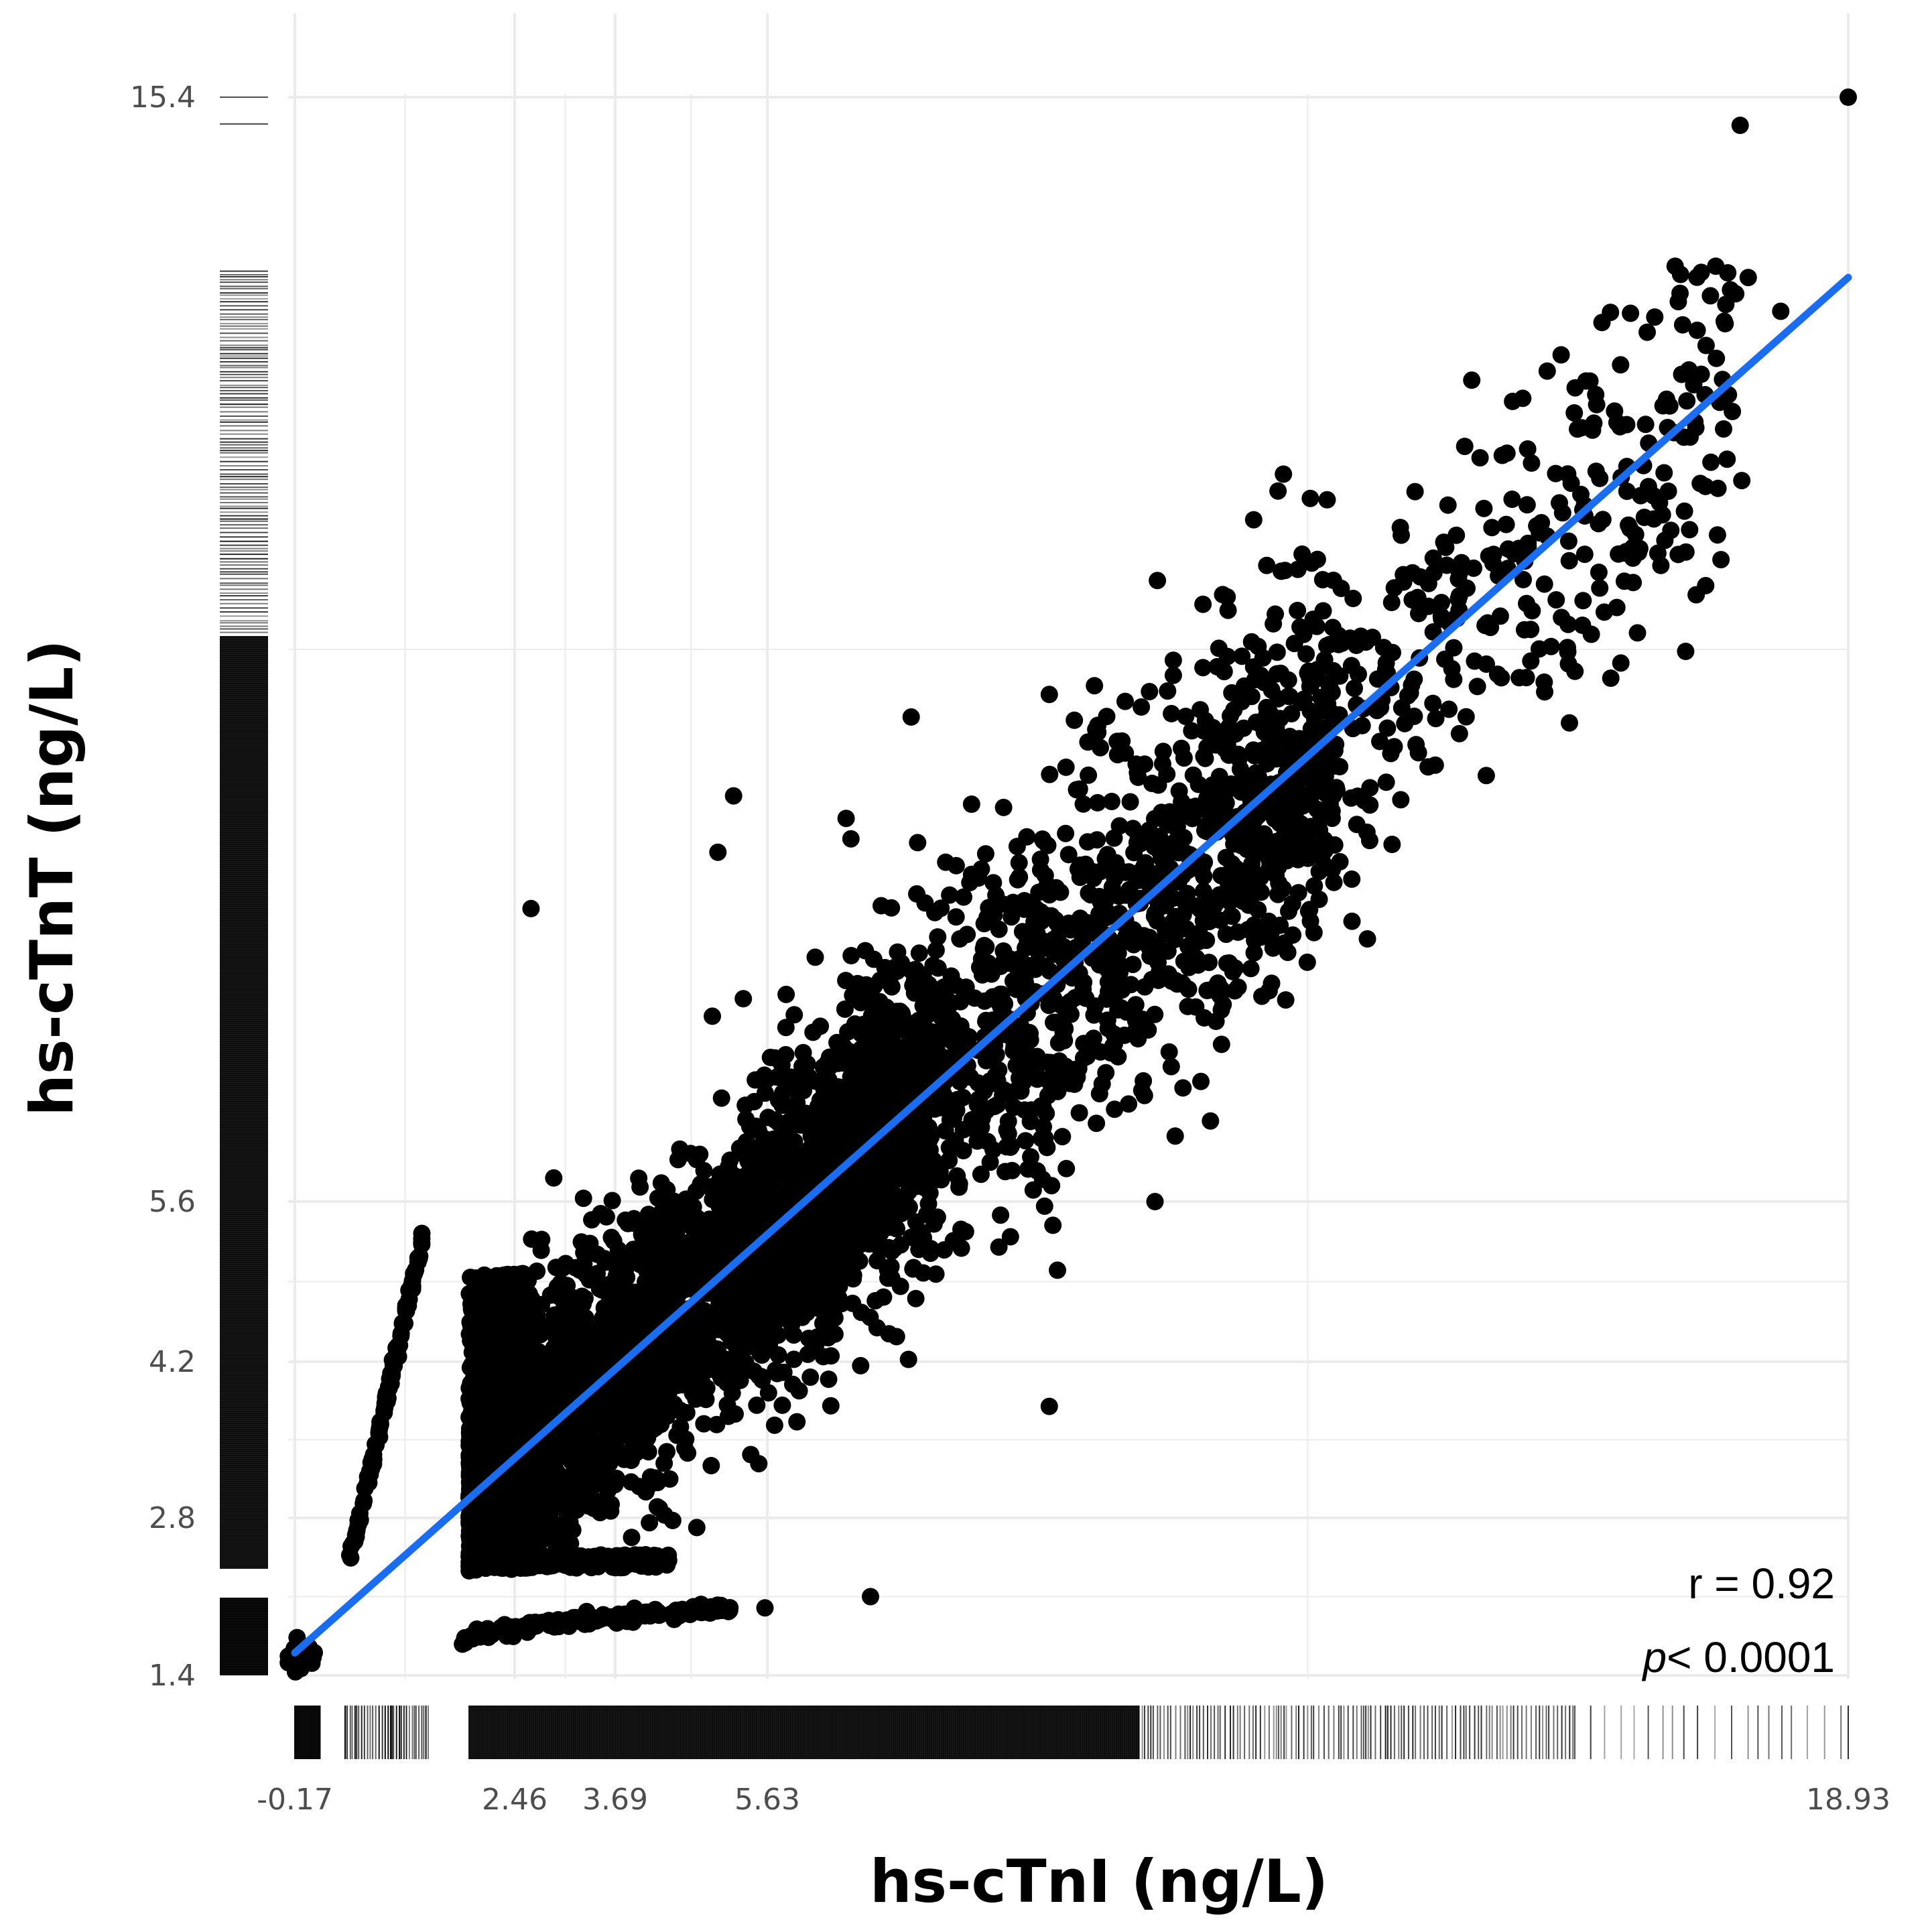  What do you see at coordinates (1071, 1733) in the screenshot?
I see `x-rug-plot` at bounding box center [1071, 1733].